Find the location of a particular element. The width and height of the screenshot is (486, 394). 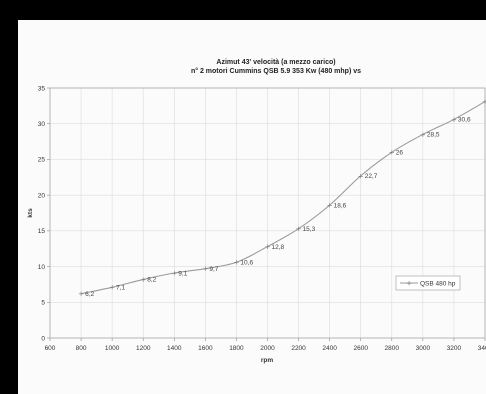

data-label: 6,2 is located at coordinates (89, 294).